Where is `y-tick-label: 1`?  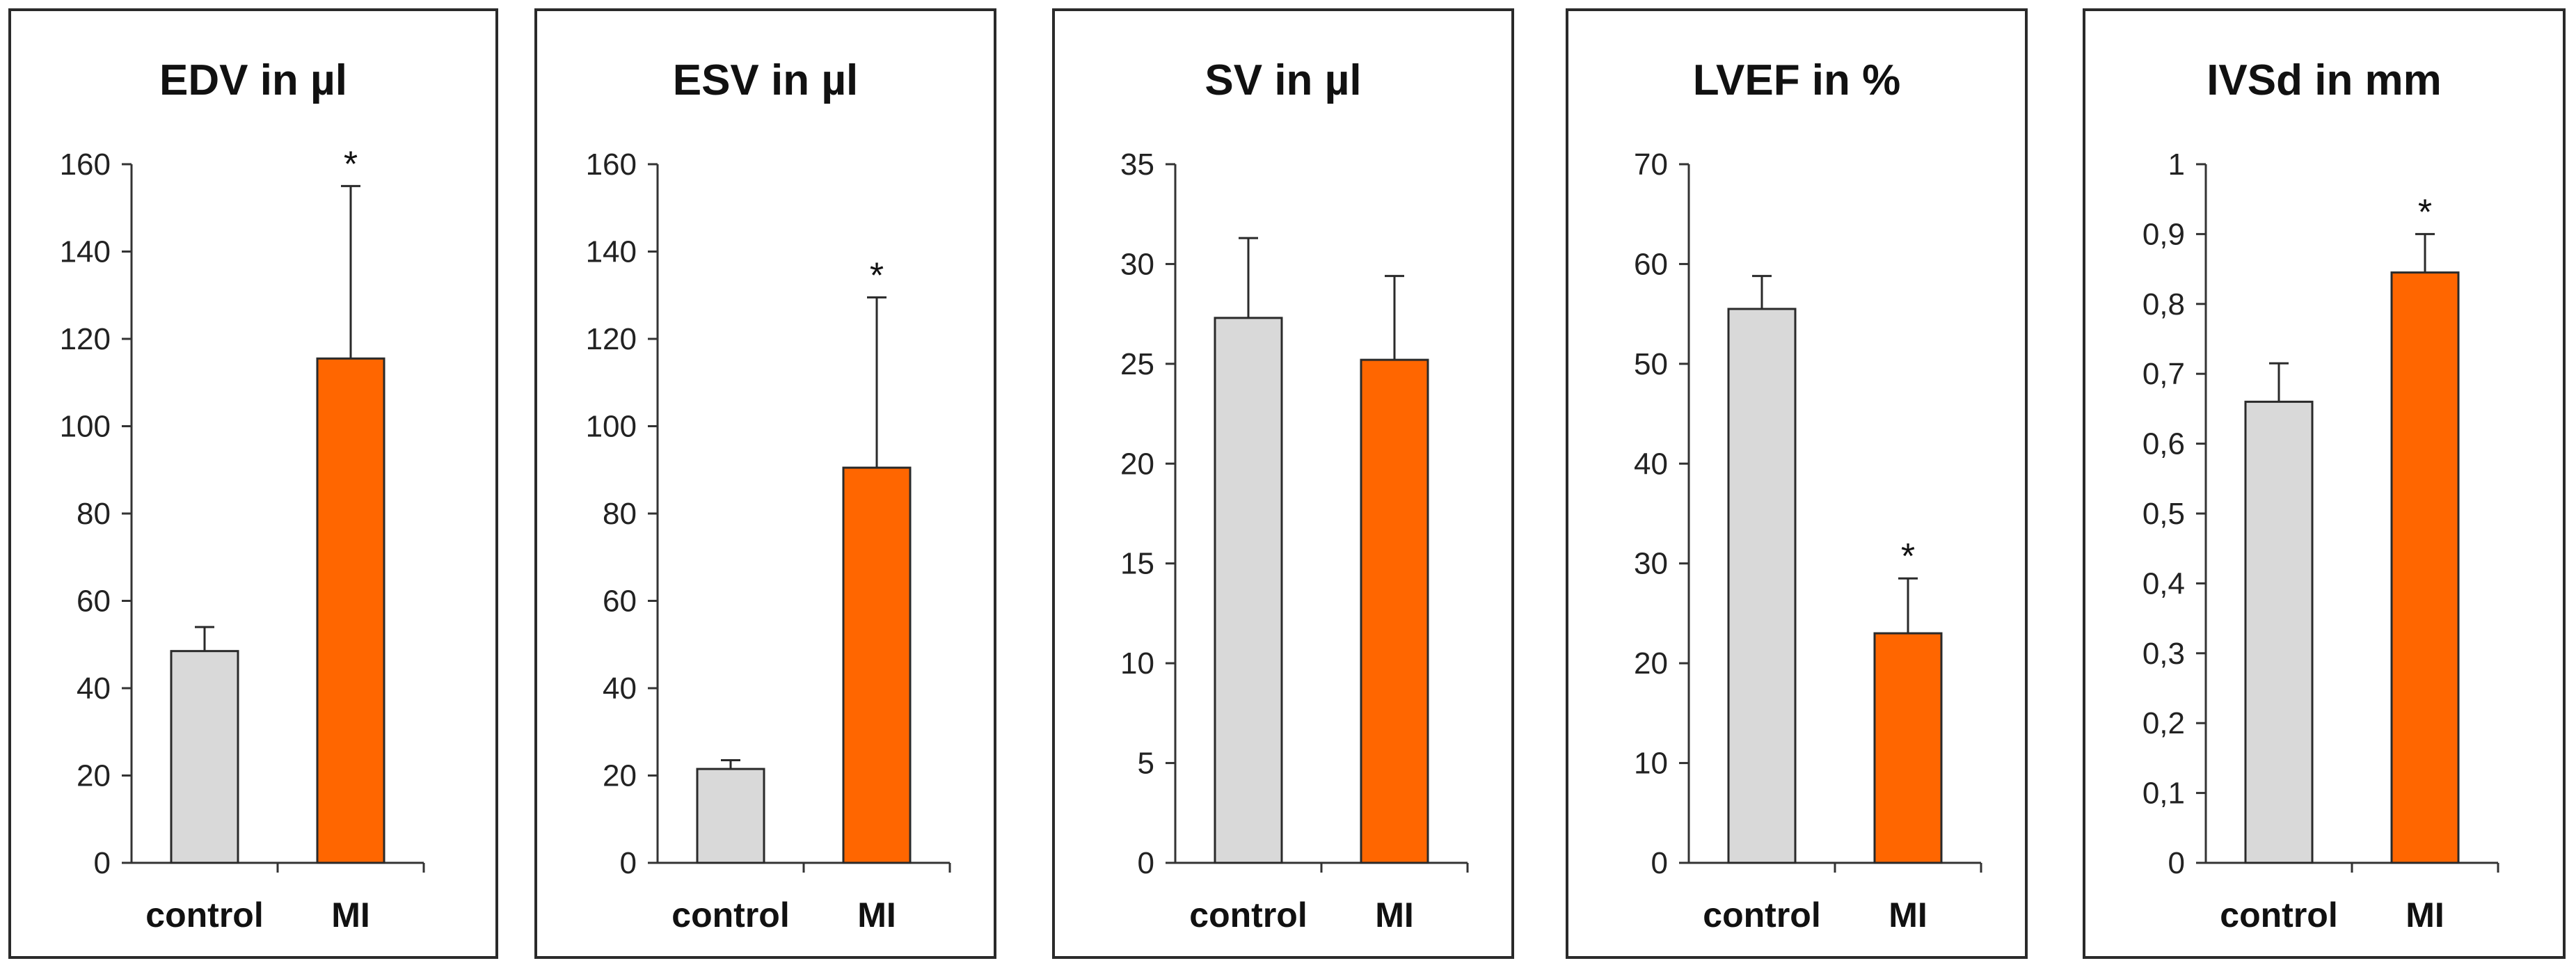 y-tick-label: 1 is located at coordinates (2176, 165).